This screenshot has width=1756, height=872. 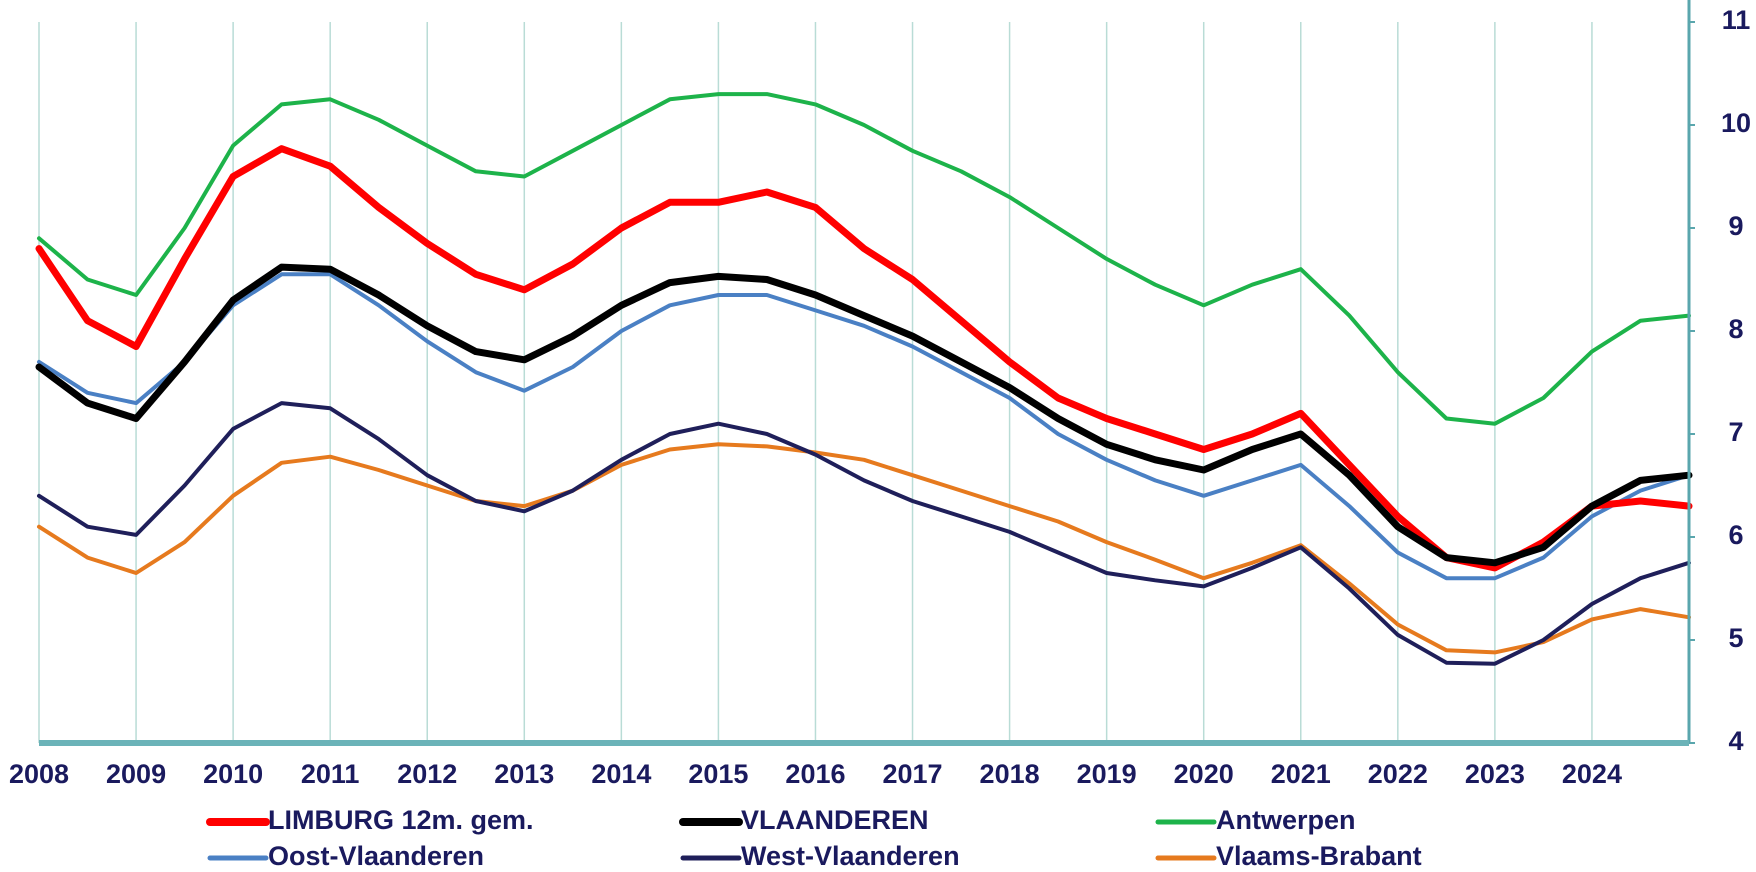 I want to click on x-tick-label: 2015, so click(x=718, y=774).